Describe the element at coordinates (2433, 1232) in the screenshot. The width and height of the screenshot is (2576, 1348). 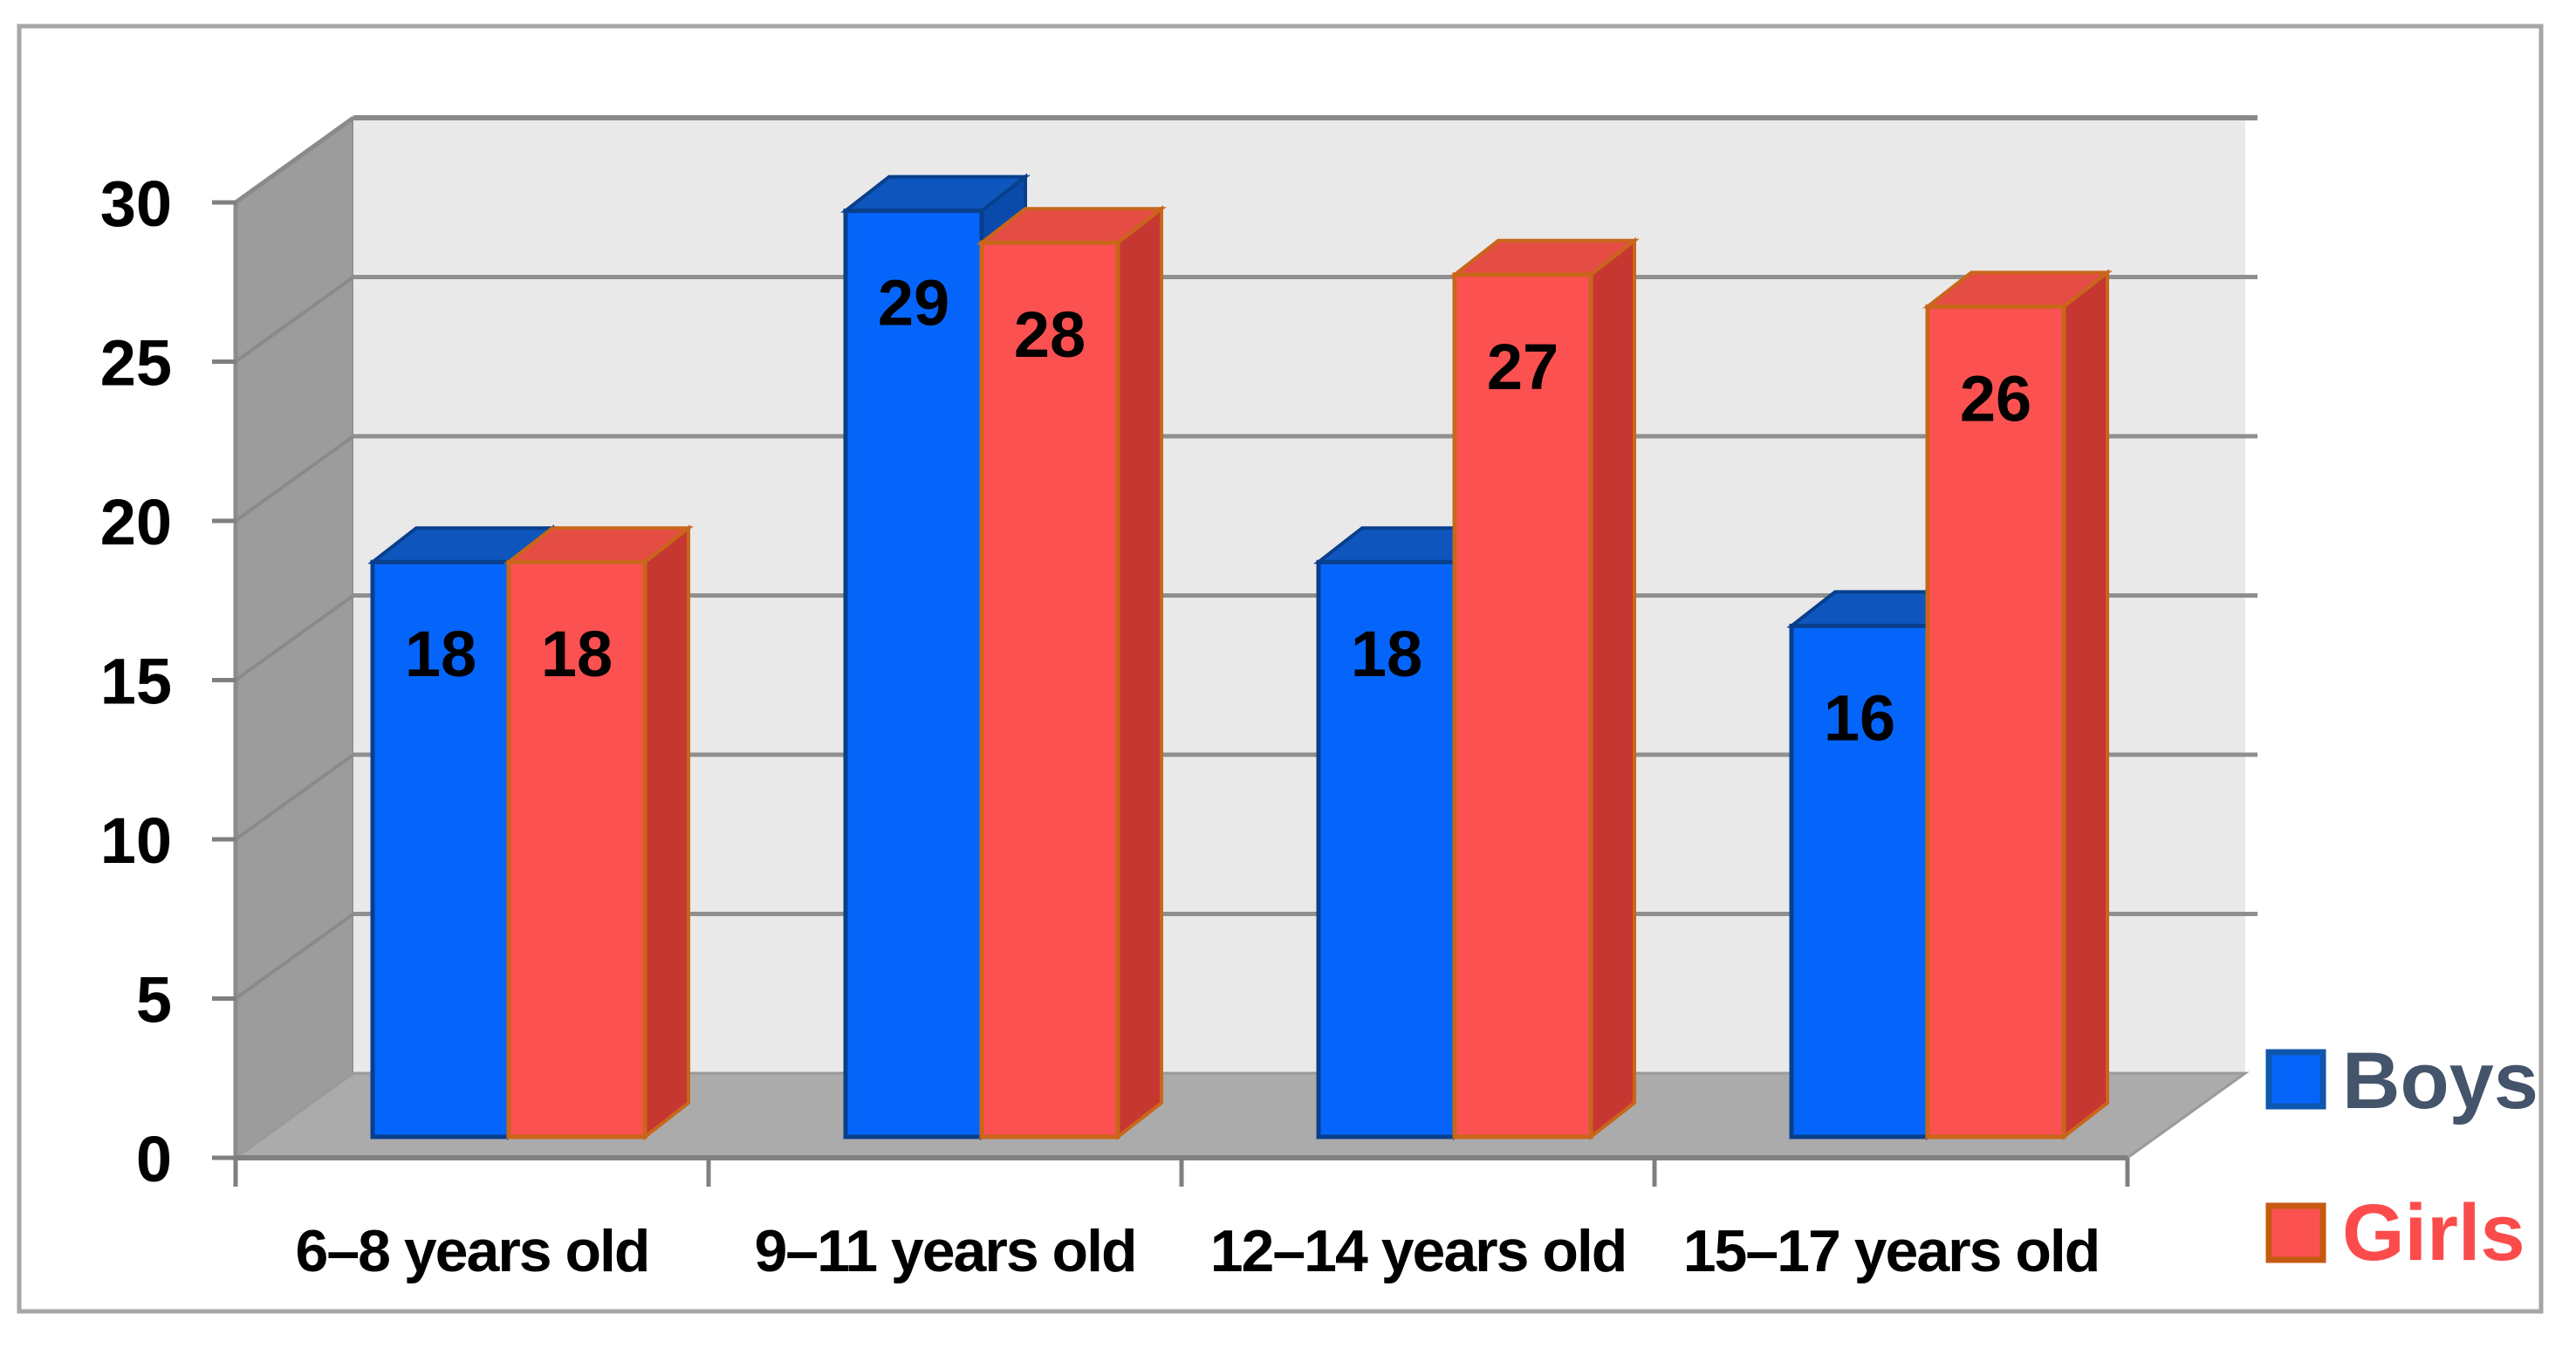
I see `legend-label-girls: Girls` at that location.